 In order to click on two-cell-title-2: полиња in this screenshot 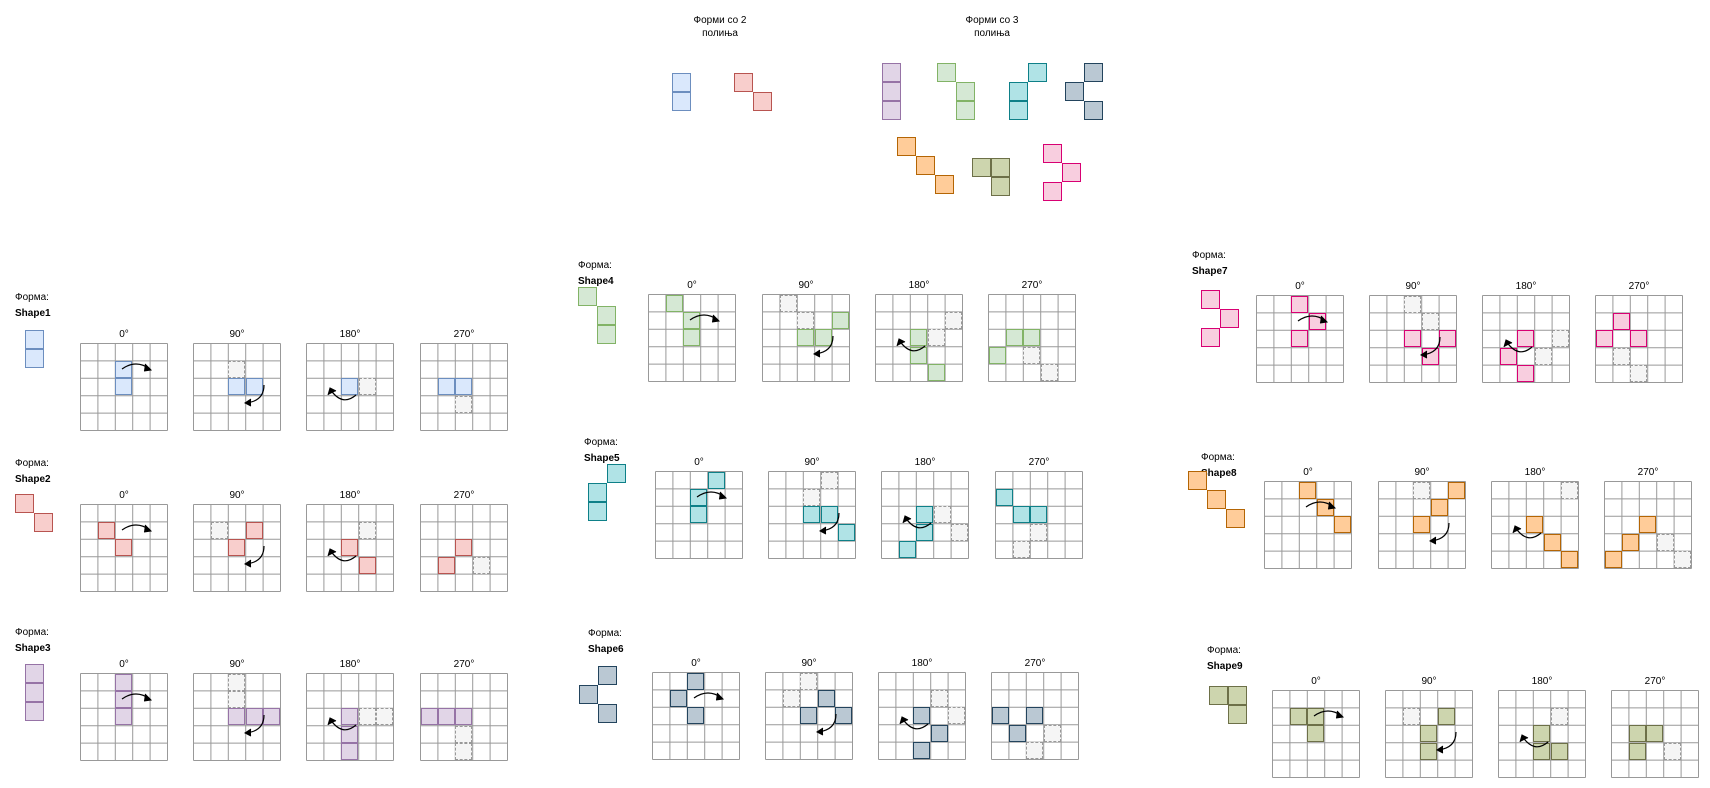, I will do `click(720, 33)`.